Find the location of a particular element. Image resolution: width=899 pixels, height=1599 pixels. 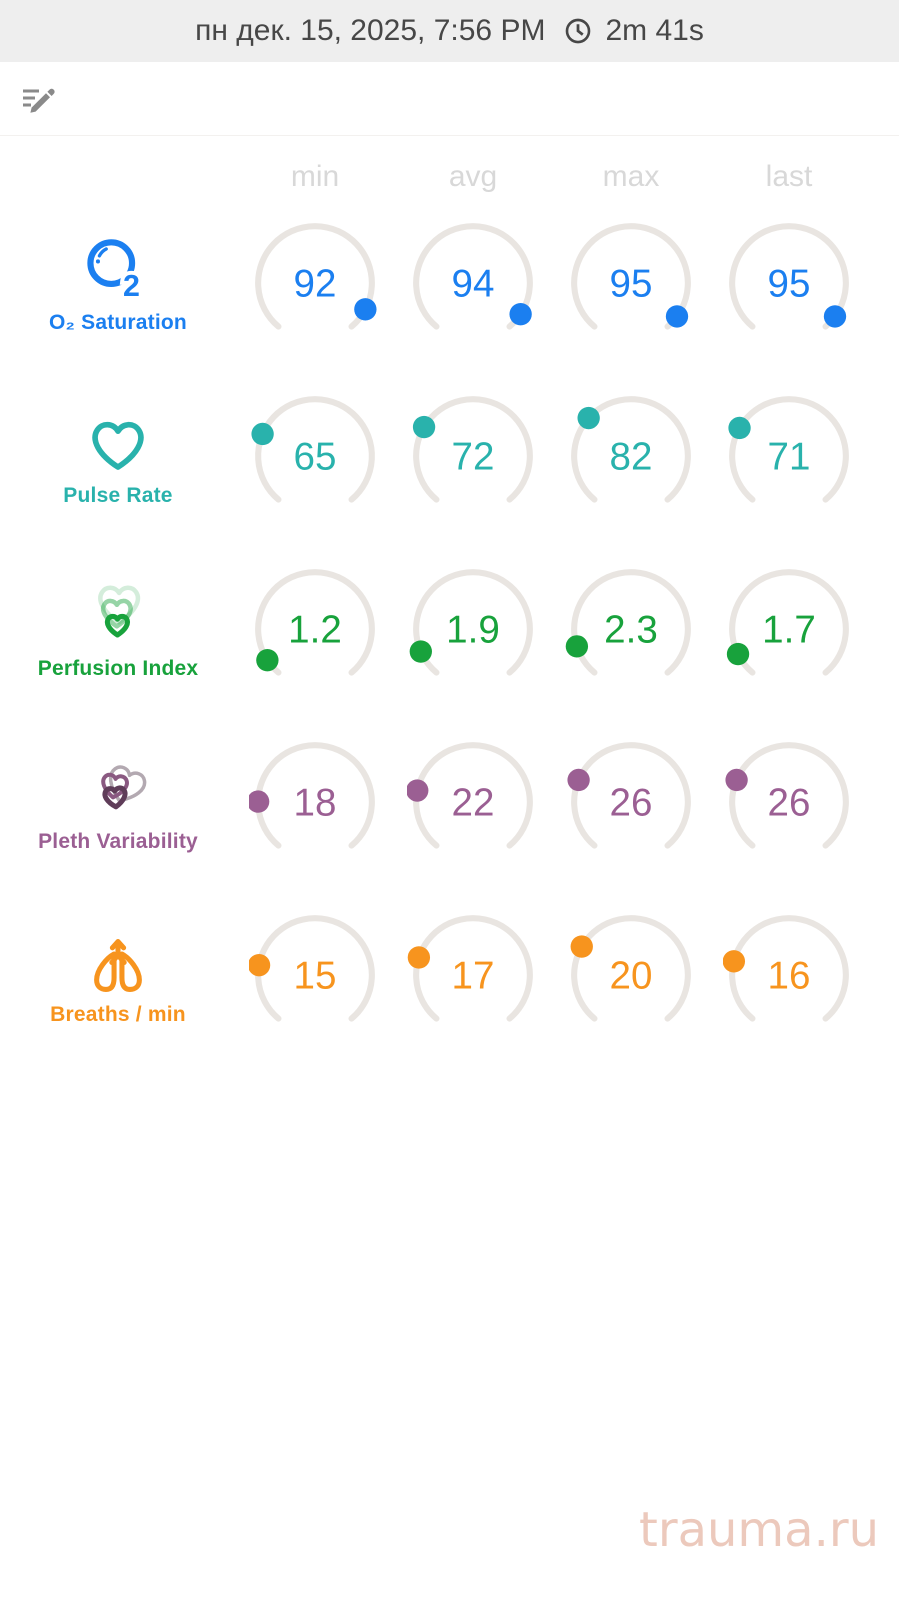

gauge-cell-pulse-rate-max: 82 is located at coordinates (631, 455).